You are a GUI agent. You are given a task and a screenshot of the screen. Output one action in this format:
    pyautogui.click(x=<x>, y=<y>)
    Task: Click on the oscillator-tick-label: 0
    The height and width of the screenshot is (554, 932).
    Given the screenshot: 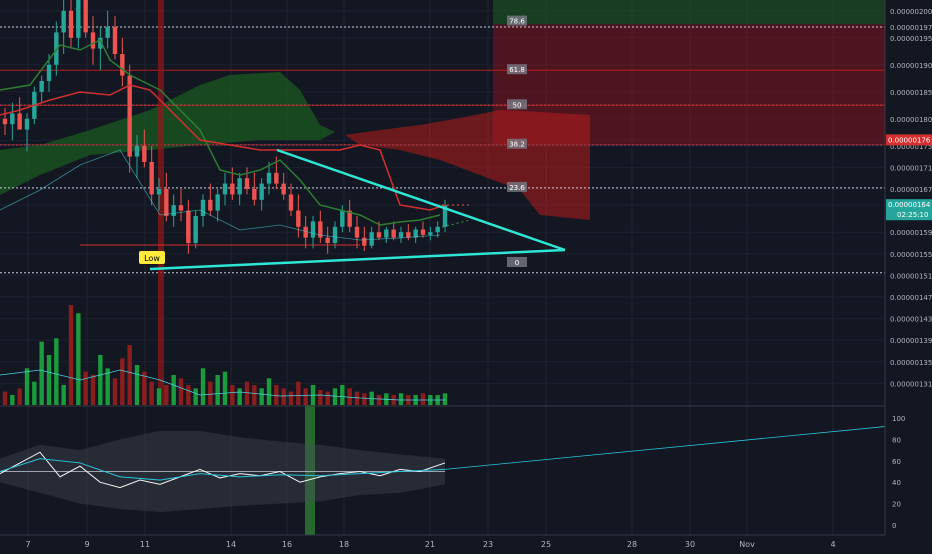 What is the action you would take?
    pyautogui.click(x=894, y=526)
    